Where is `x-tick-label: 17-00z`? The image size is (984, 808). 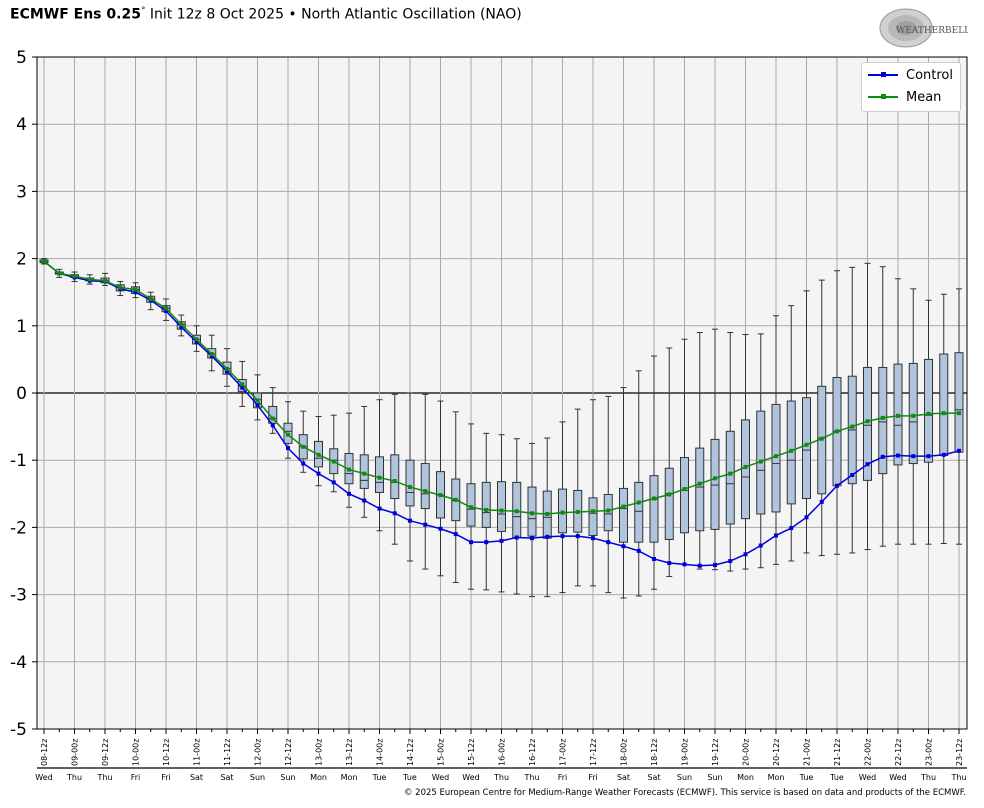
x-tick-label: 17-00z is located at coordinates (563, 752).